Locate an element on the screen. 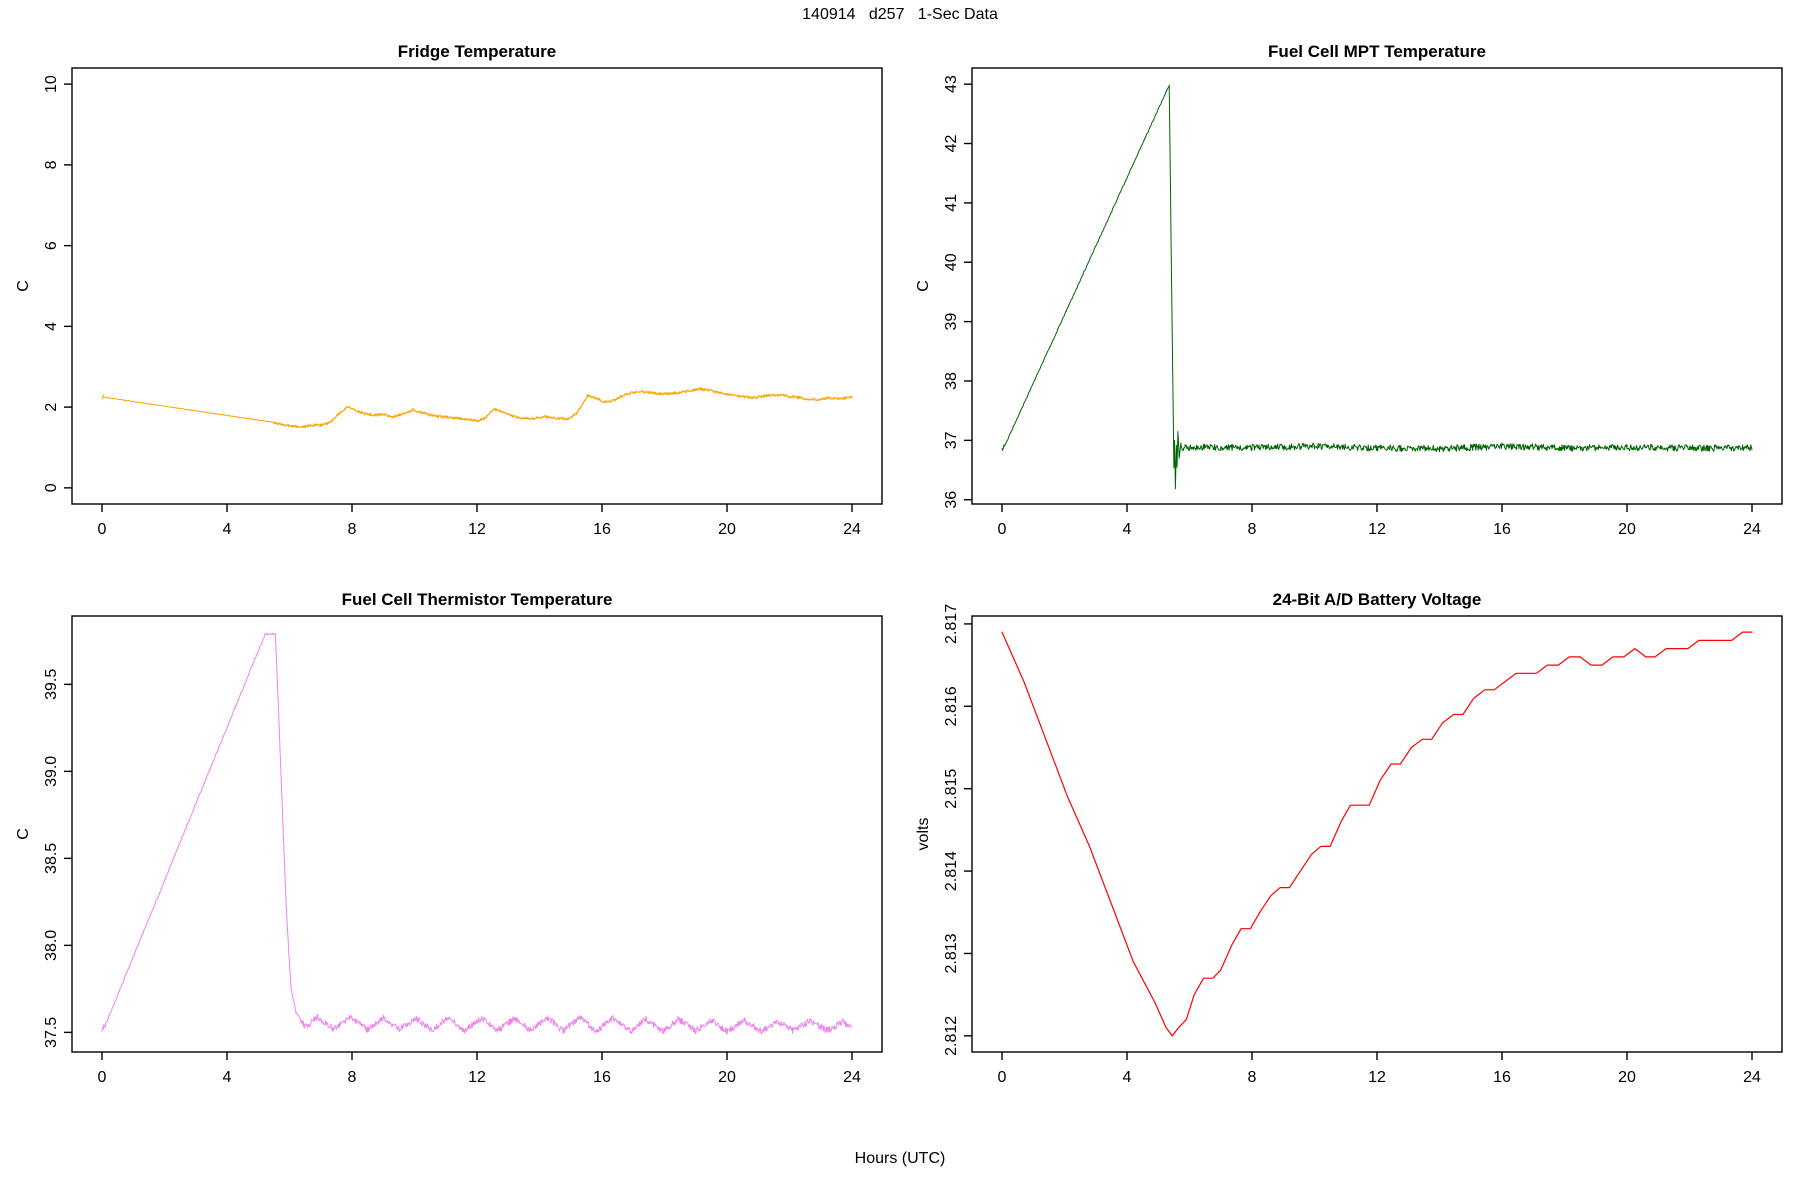 The height and width of the screenshot is (1200, 1800). y-tick-label: 2.817 is located at coordinates (951, 624).